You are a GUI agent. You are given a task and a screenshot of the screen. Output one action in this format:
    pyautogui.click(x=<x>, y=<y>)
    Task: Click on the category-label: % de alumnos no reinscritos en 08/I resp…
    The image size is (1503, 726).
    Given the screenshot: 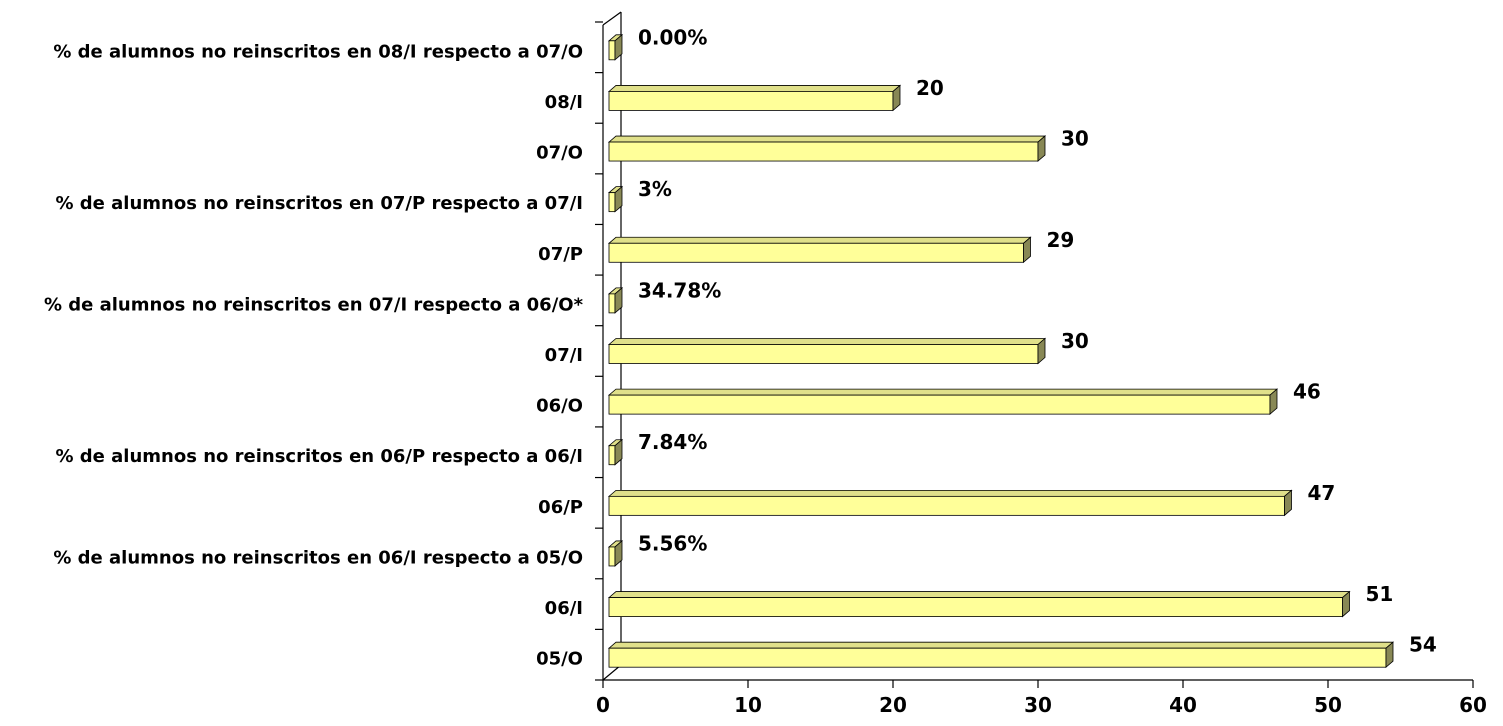 What is the action you would take?
    pyautogui.click(x=318, y=51)
    